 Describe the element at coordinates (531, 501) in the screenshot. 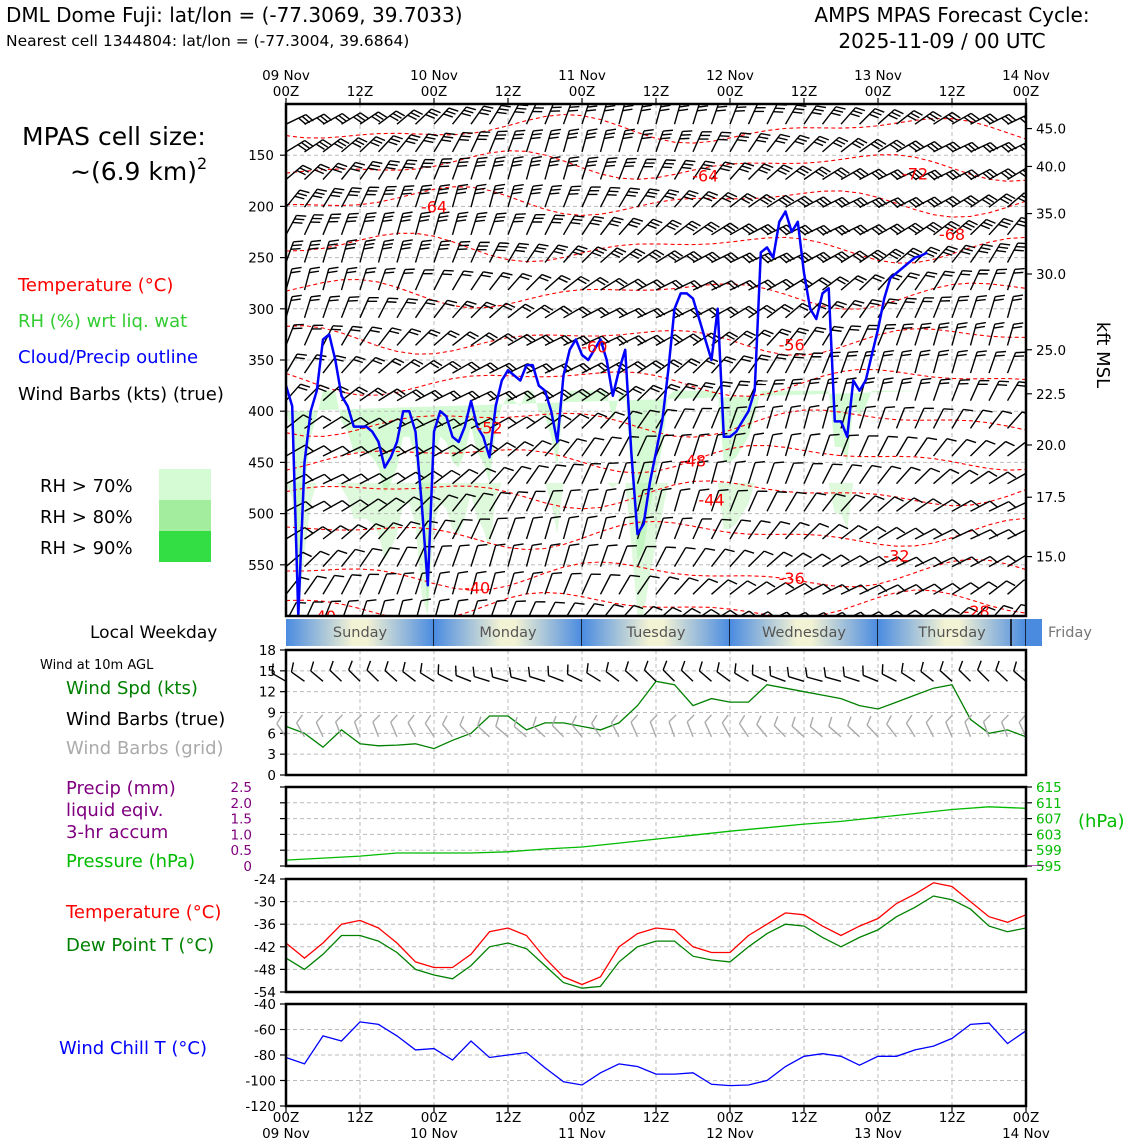

I see `upper-barb-587-staff` at that location.